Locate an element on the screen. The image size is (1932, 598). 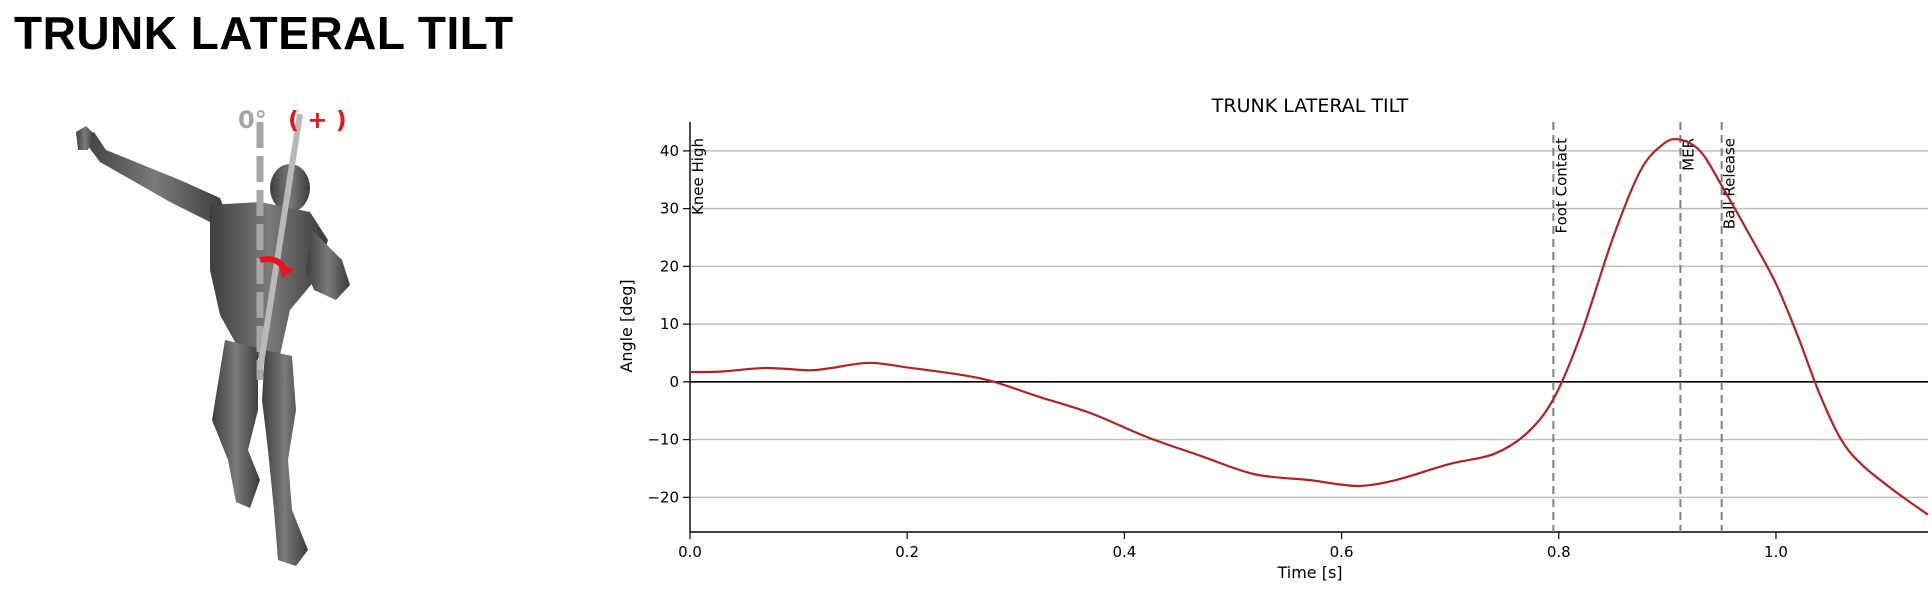
back-leg is located at coordinates (236, 424).